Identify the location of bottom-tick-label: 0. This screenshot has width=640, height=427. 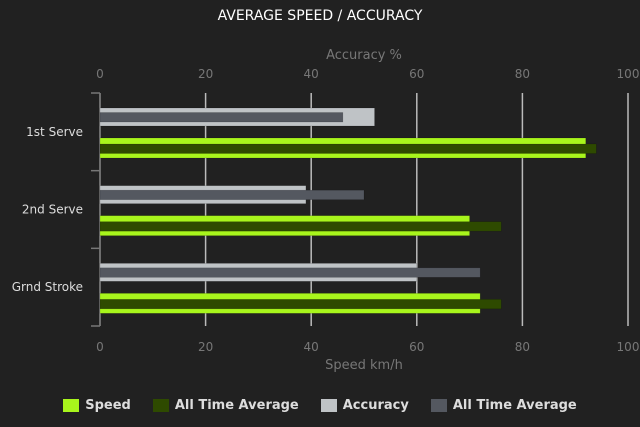
(100, 347).